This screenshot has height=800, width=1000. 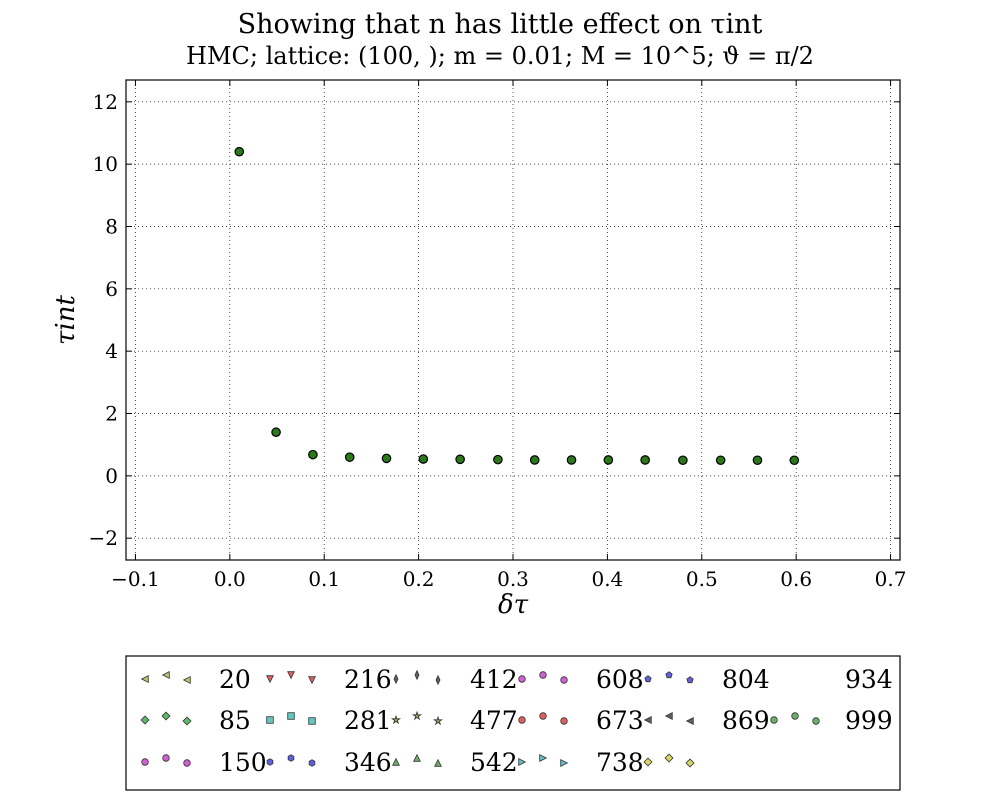 What do you see at coordinates (368, 679) in the screenshot?
I see `legend-label: 216` at bounding box center [368, 679].